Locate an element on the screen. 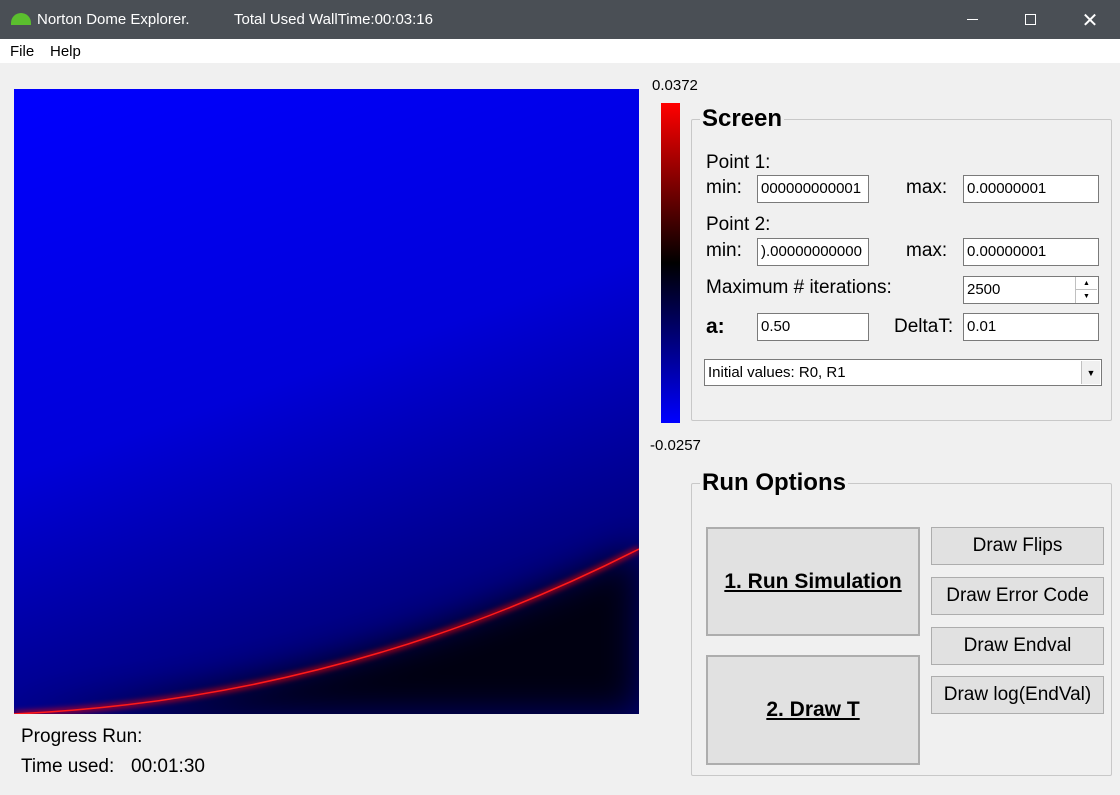 This screenshot has height=795, width=1120. colorbar is located at coordinates (670, 263).